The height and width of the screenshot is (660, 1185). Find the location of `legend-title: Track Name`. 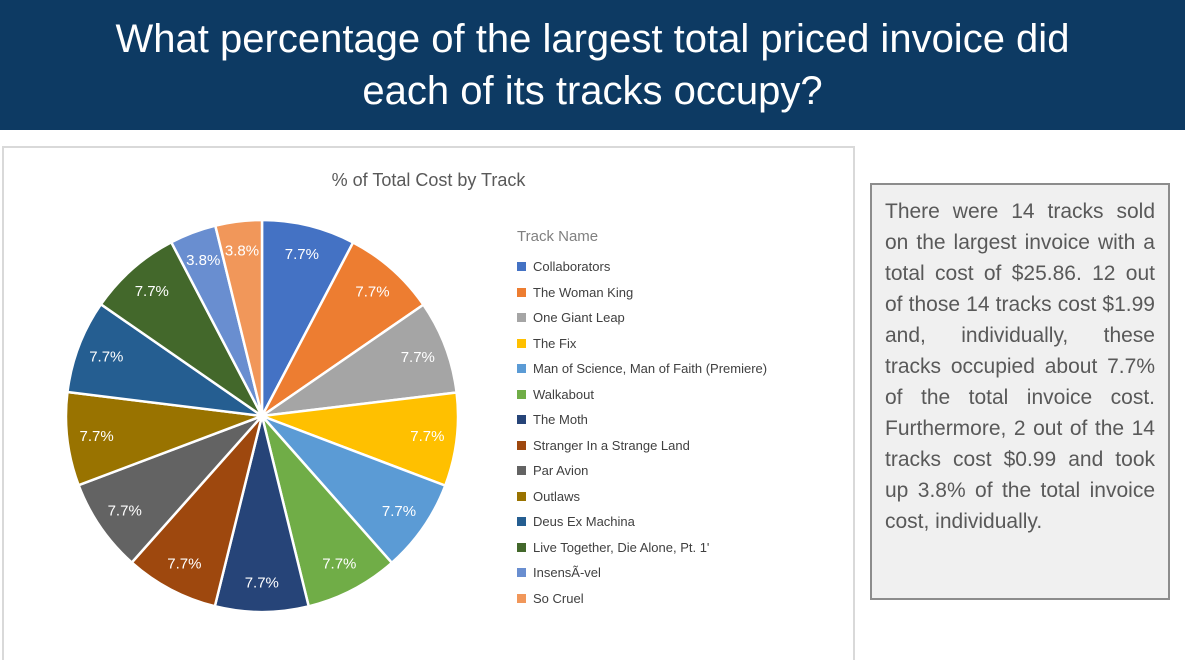

legend-title: Track Name is located at coordinates (558, 236).